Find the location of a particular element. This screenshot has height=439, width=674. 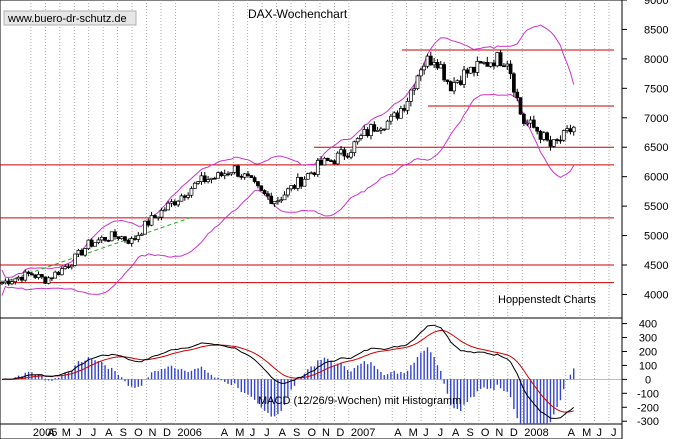

x-tick-label: M is located at coordinates (413, 433).